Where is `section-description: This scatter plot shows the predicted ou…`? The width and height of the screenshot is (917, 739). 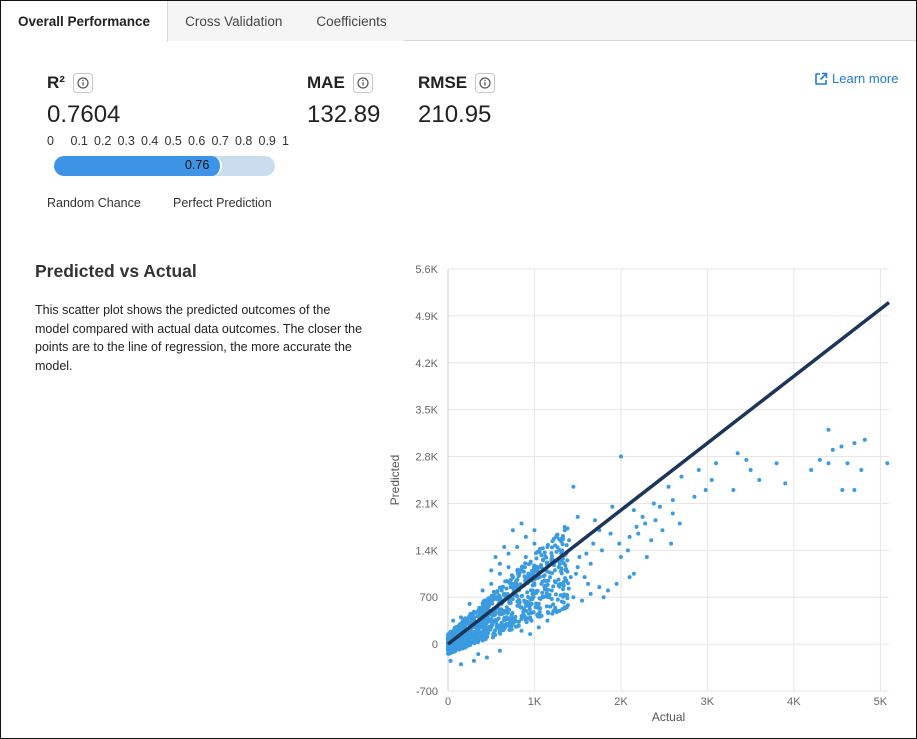 section-description: This scatter plot shows the predicted ou… is located at coordinates (199, 338).